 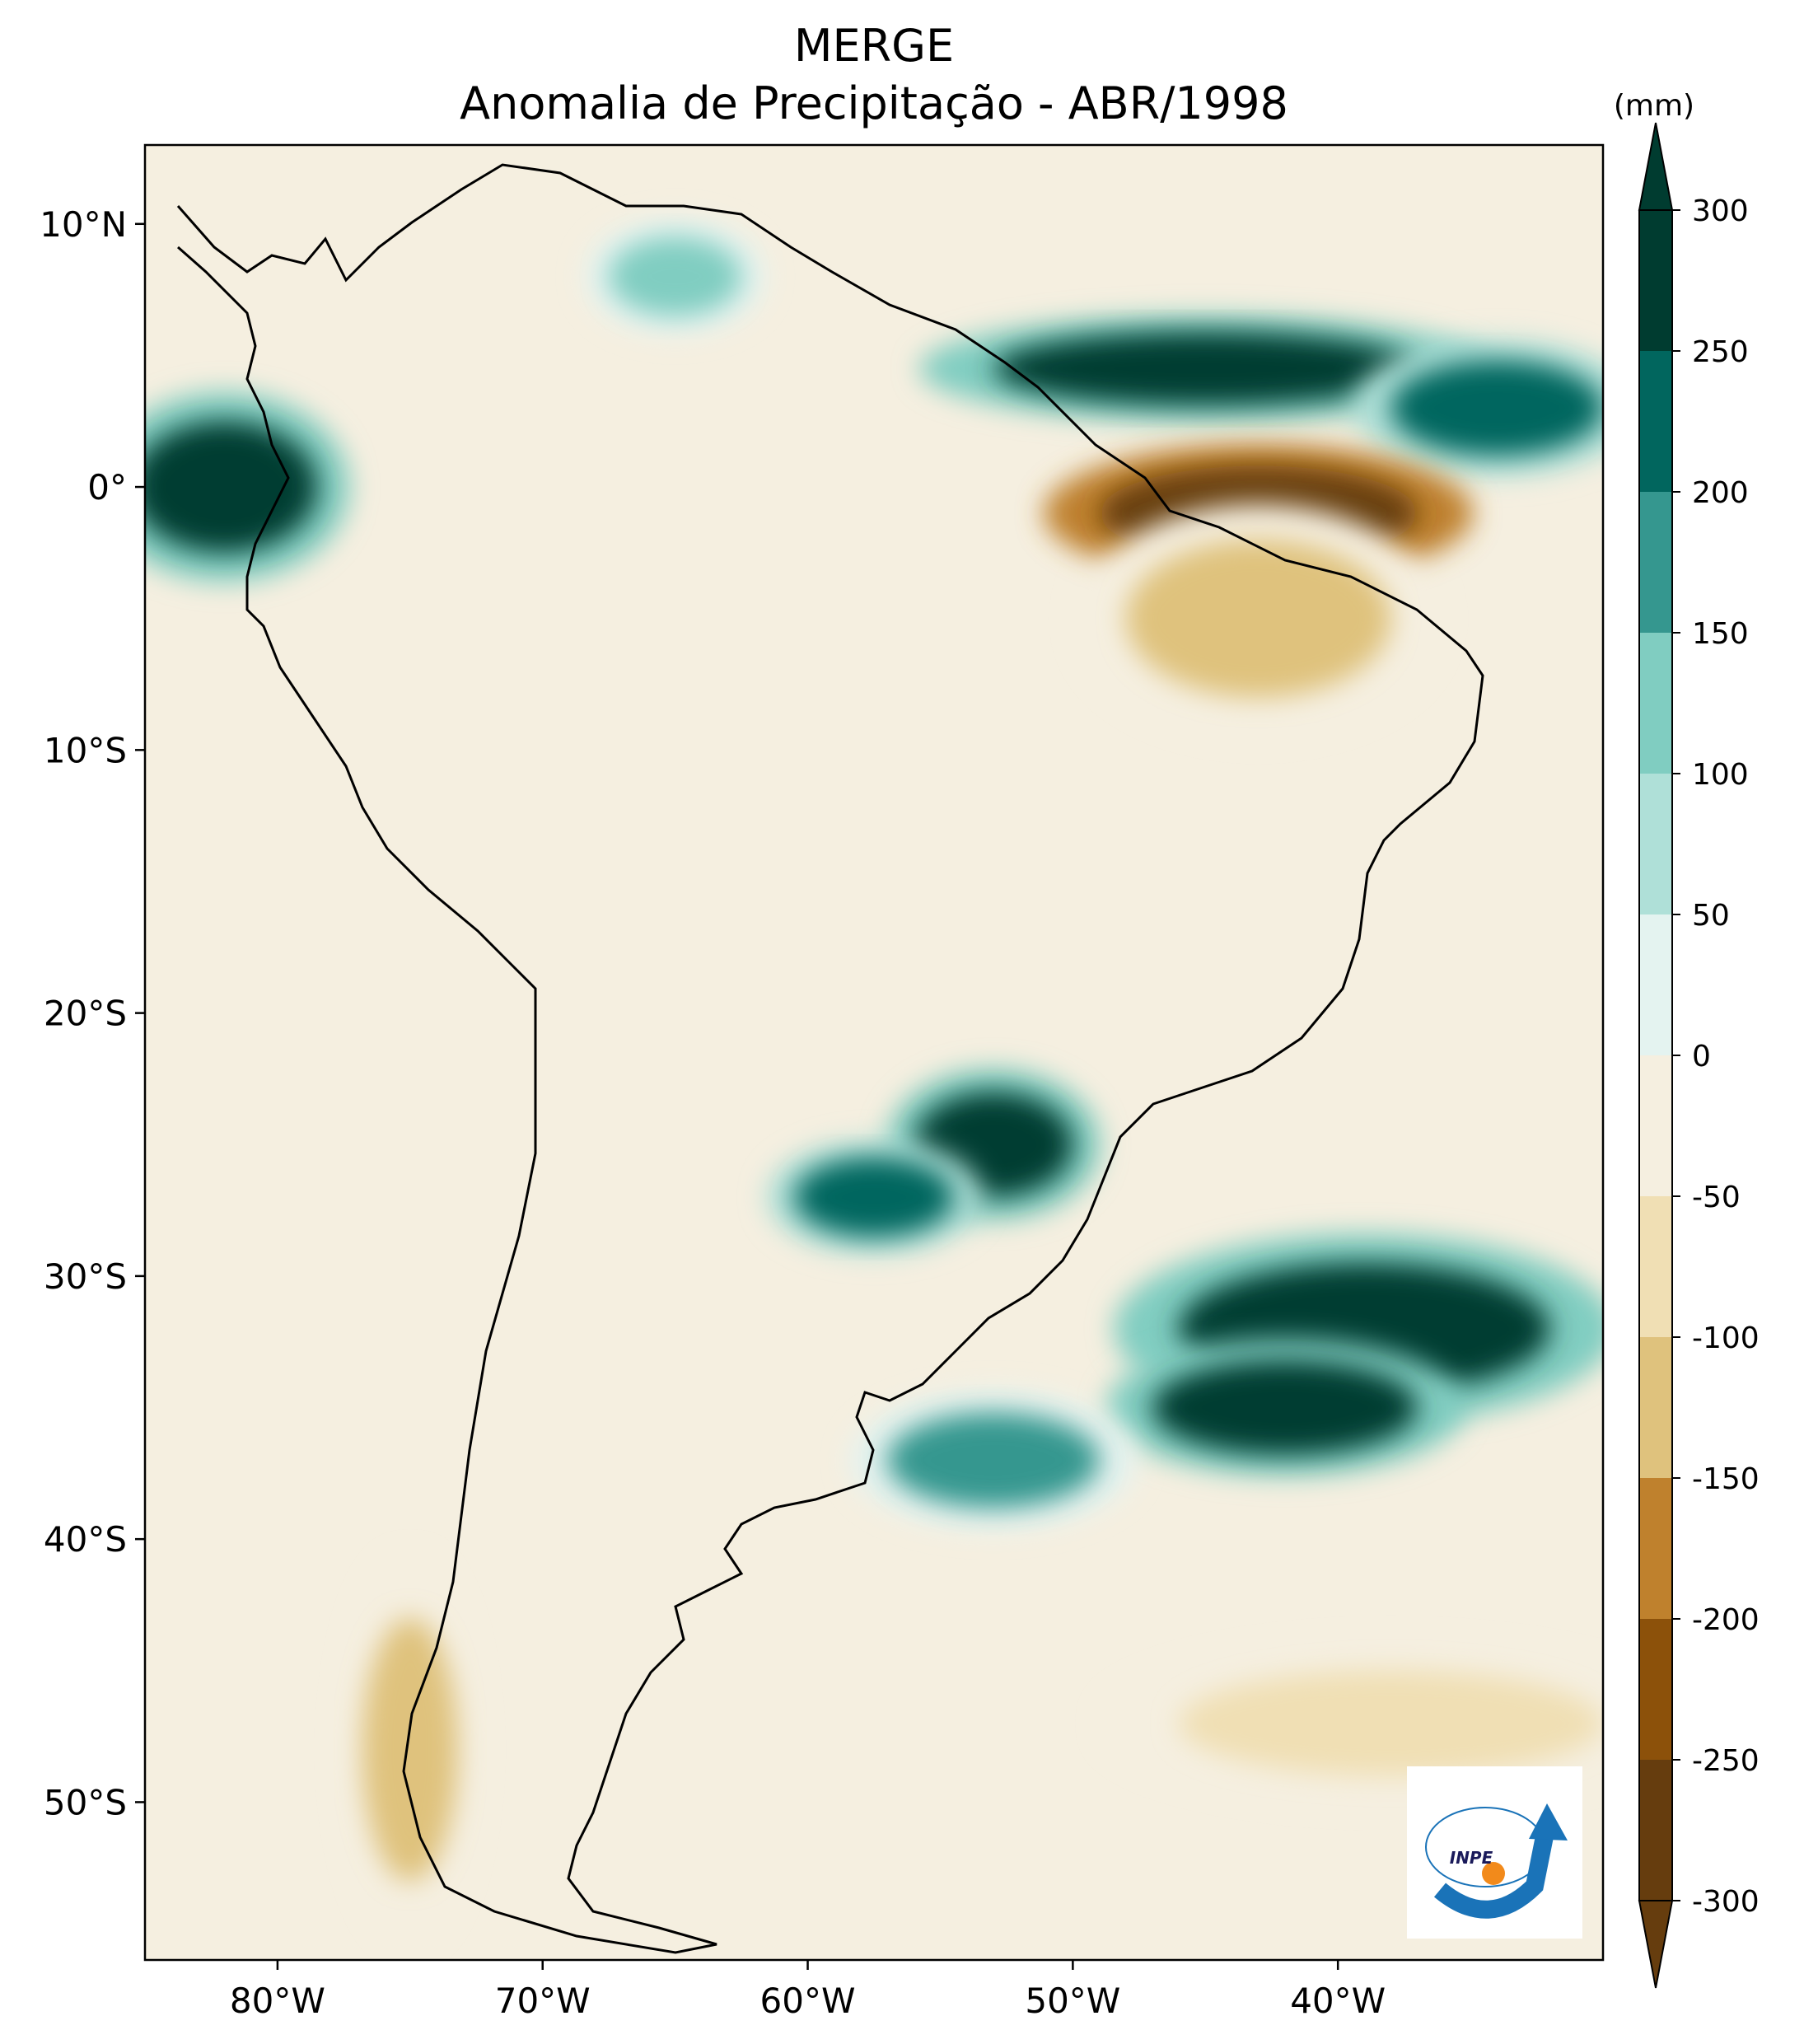 What do you see at coordinates (1726, 1620) in the screenshot?
I see `colorbar-tick-label: -200` at bounding box center [1726, 1620].